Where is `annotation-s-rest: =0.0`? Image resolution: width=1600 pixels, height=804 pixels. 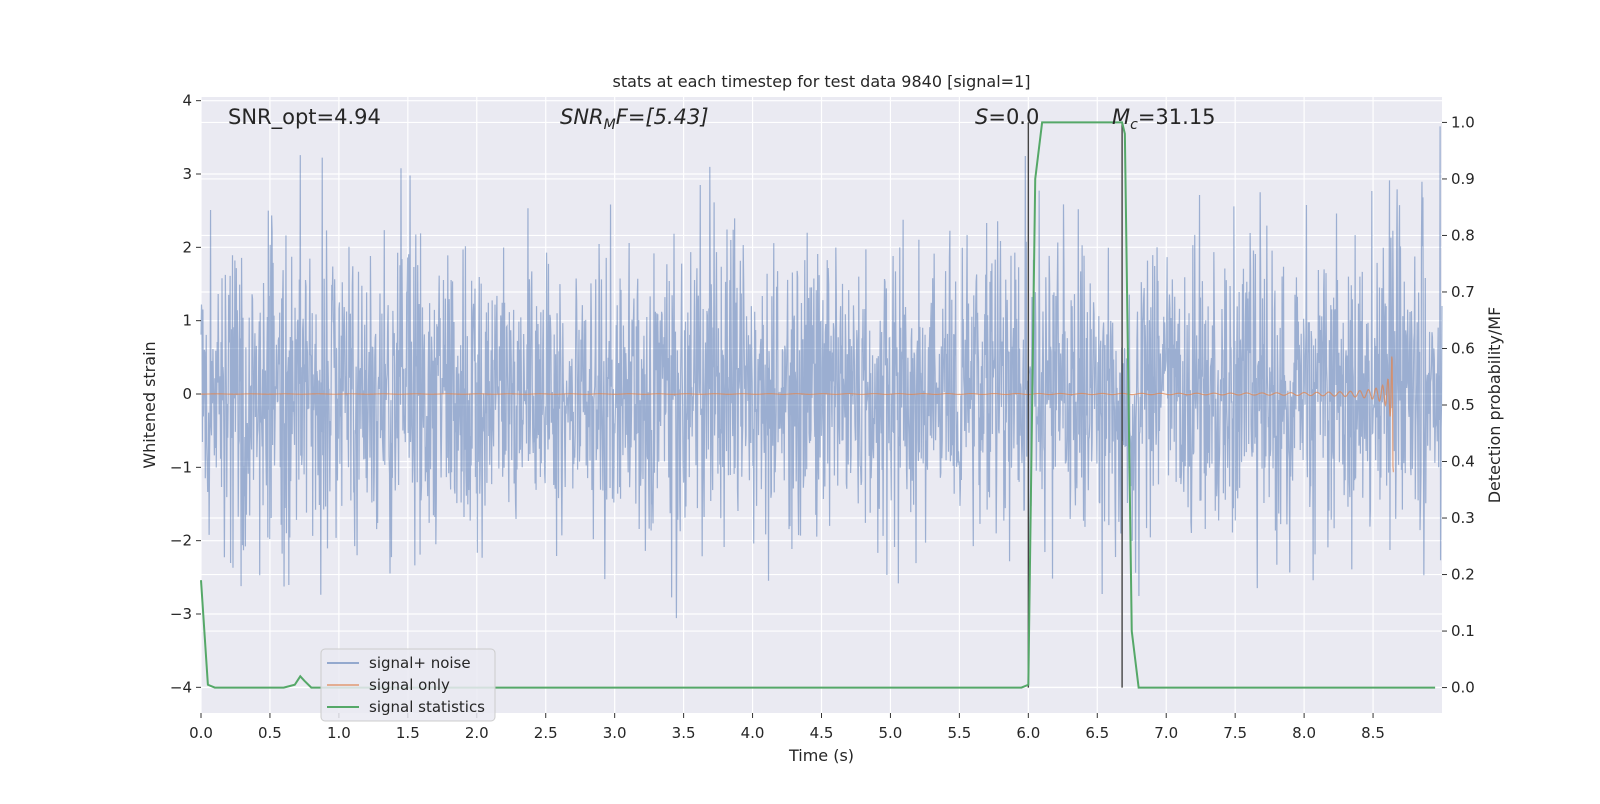
annotation-s-rest: =0.0 is located at coordinates (1013, 117).